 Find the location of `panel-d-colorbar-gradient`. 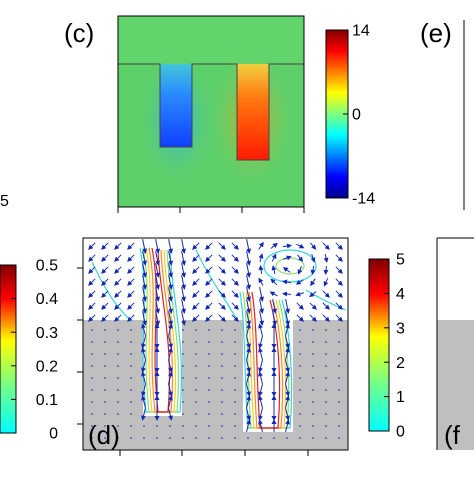

panel-d-colorbar-gradient is located at coordinates (379, 345).